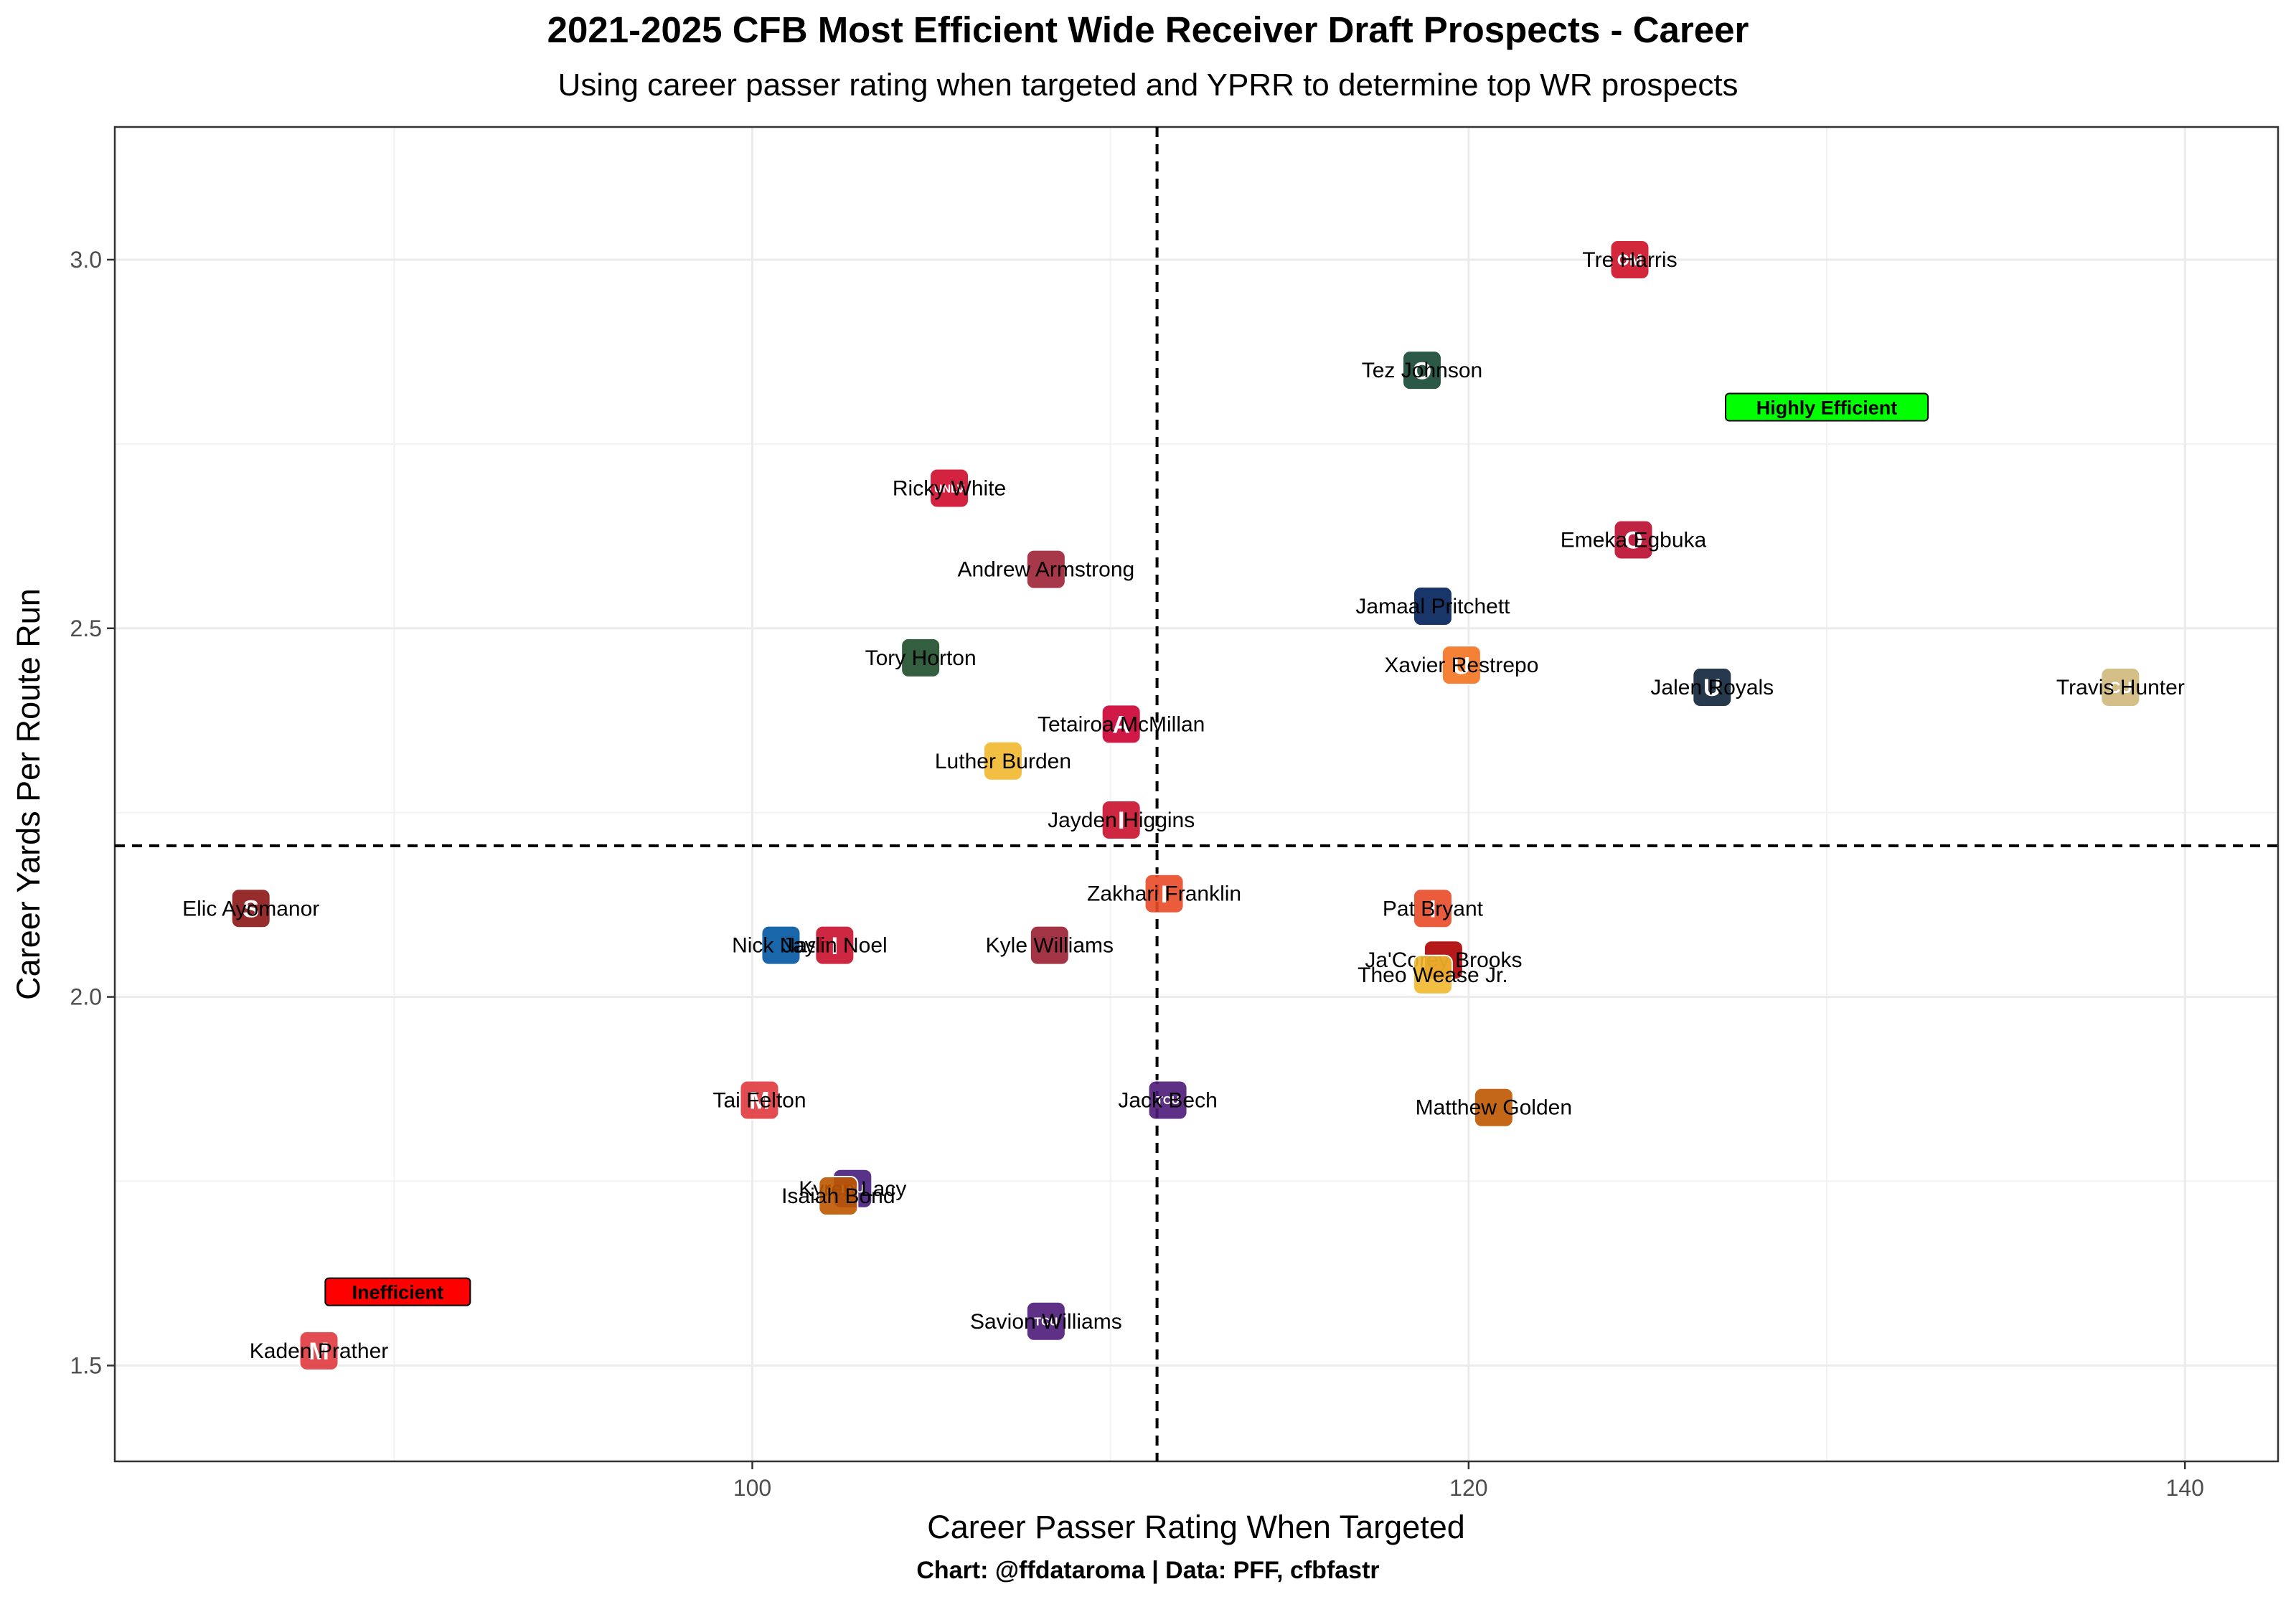 Image resolution: width=2296 pixels, height=1607 pixels. Describe the element at coordinates (1122, 724) in the screenshot. I see `arizona-logo: A` at that location.